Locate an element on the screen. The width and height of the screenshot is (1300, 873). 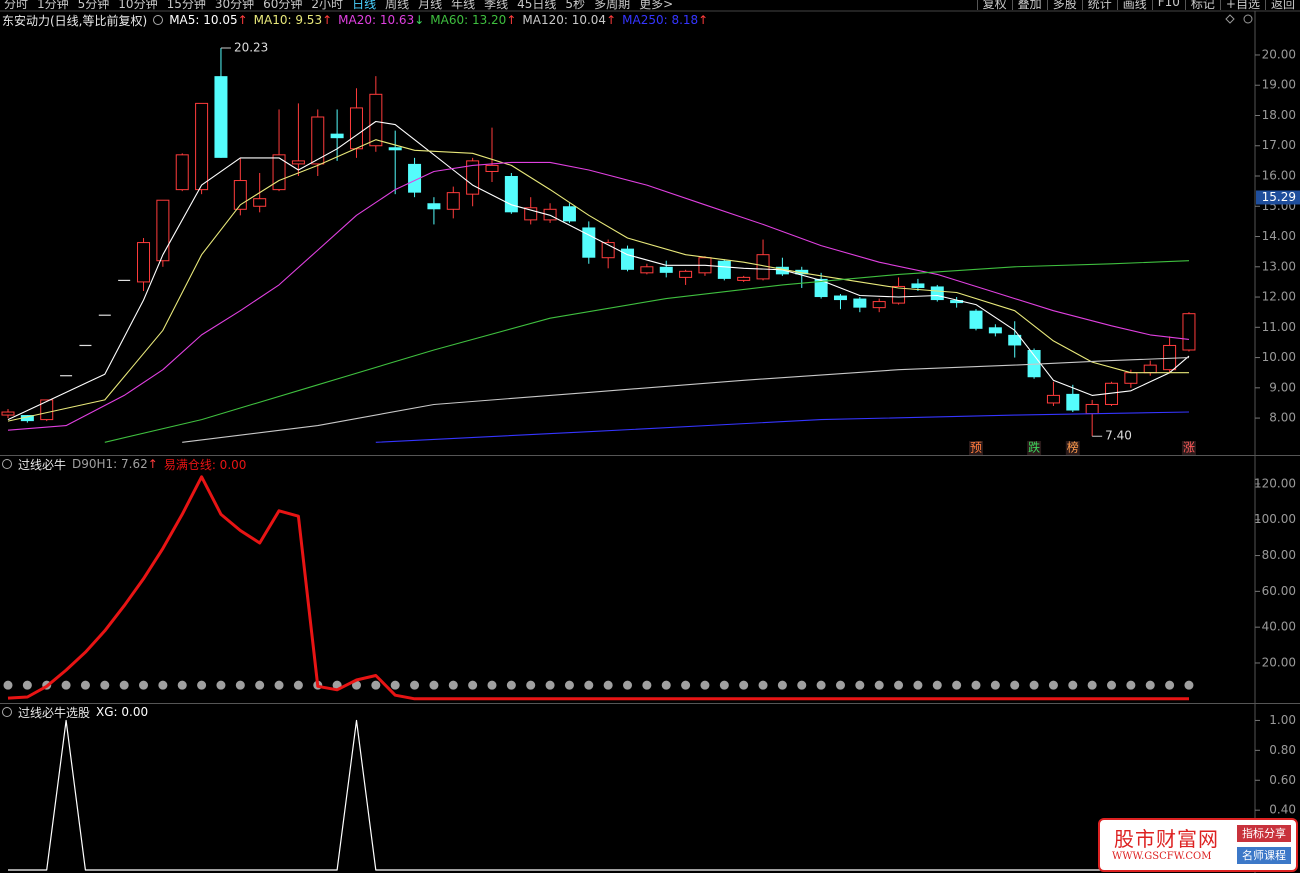
period-tab: 更多> is located at coordinates (656, 5).